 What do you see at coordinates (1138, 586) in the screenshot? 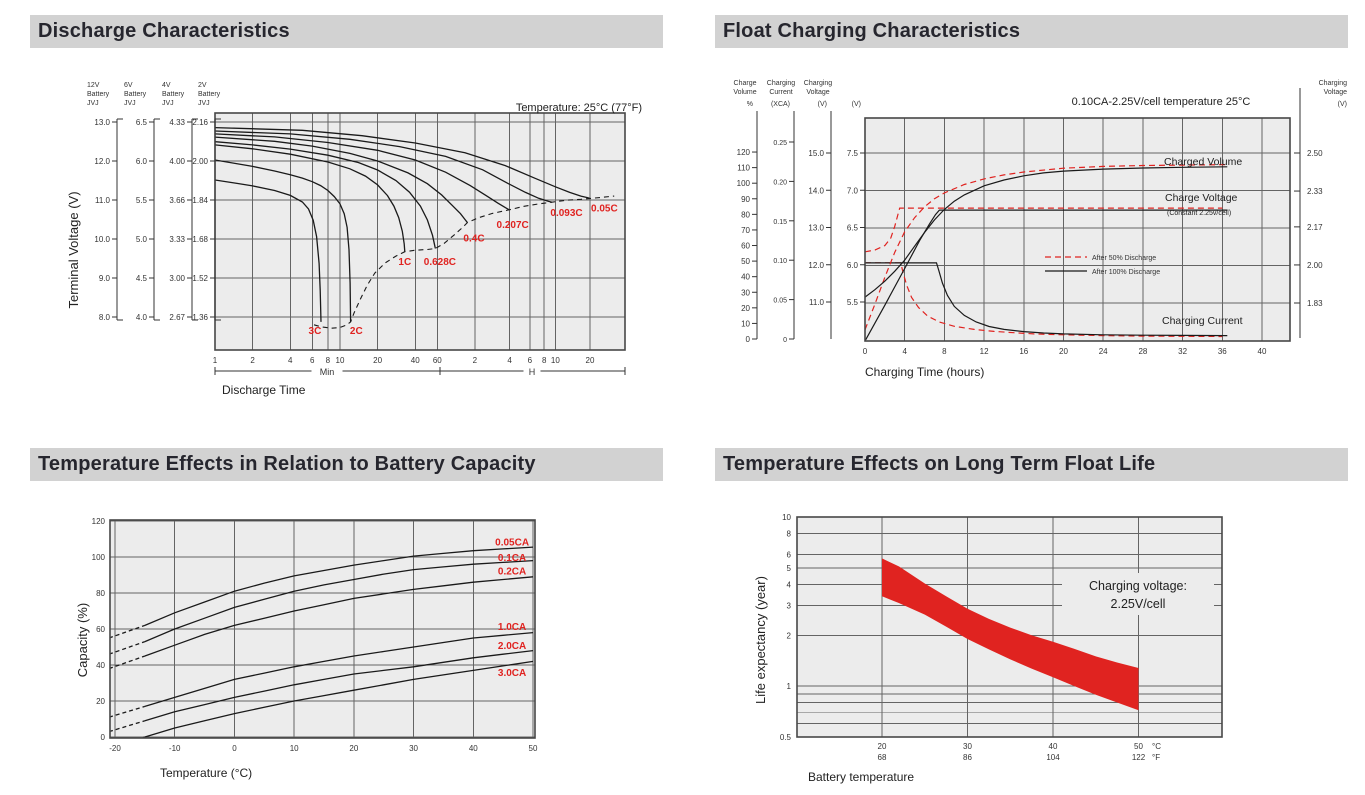
I see `svg-text: Charging voltage:` at bounding box center [1138, 586].